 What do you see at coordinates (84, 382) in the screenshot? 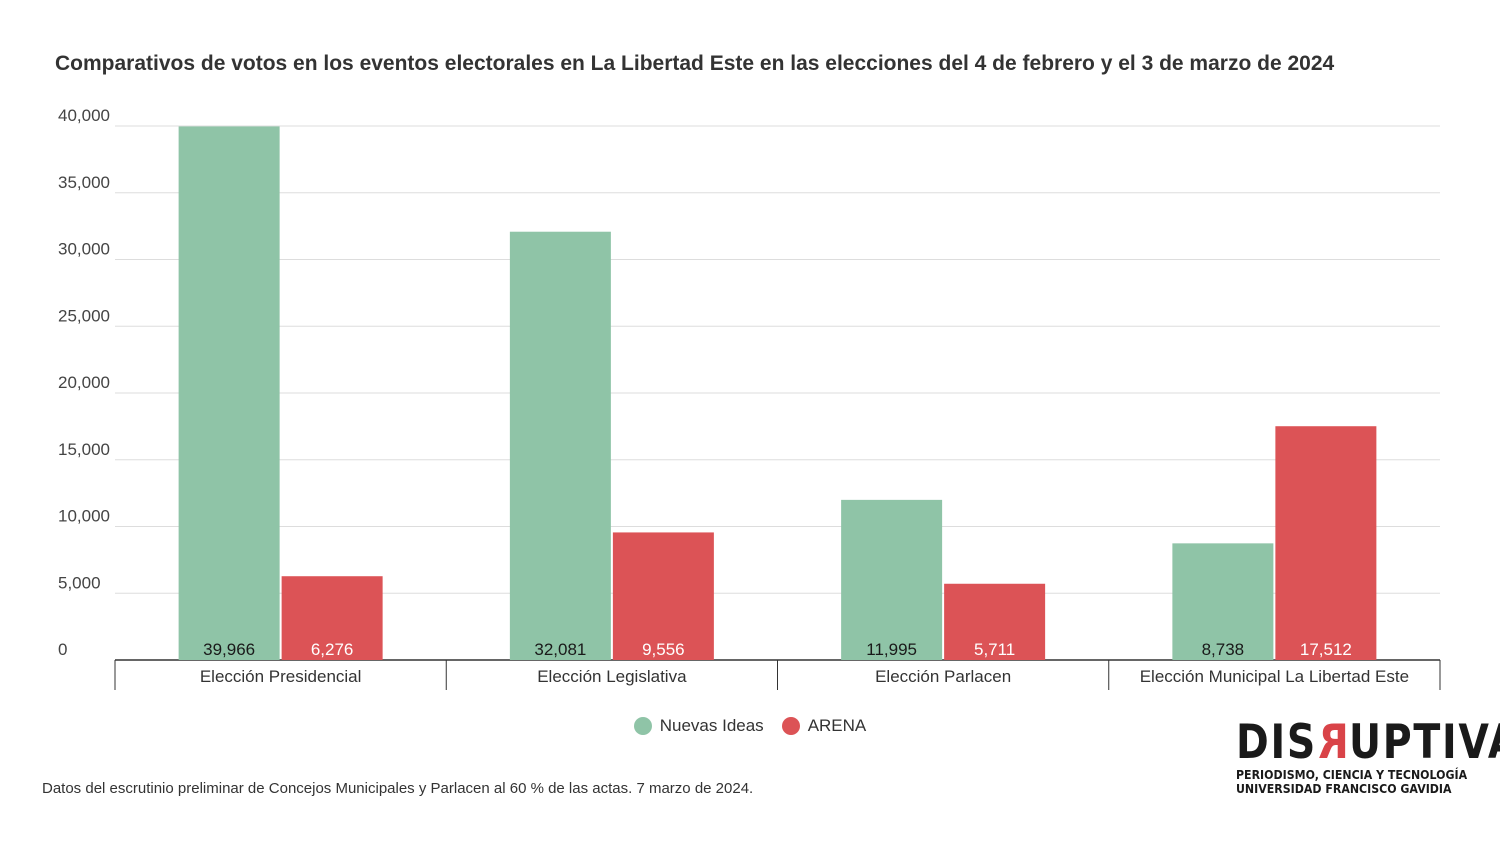
I see `y-tick-label: 20,000` at bounding box center [84, 382].